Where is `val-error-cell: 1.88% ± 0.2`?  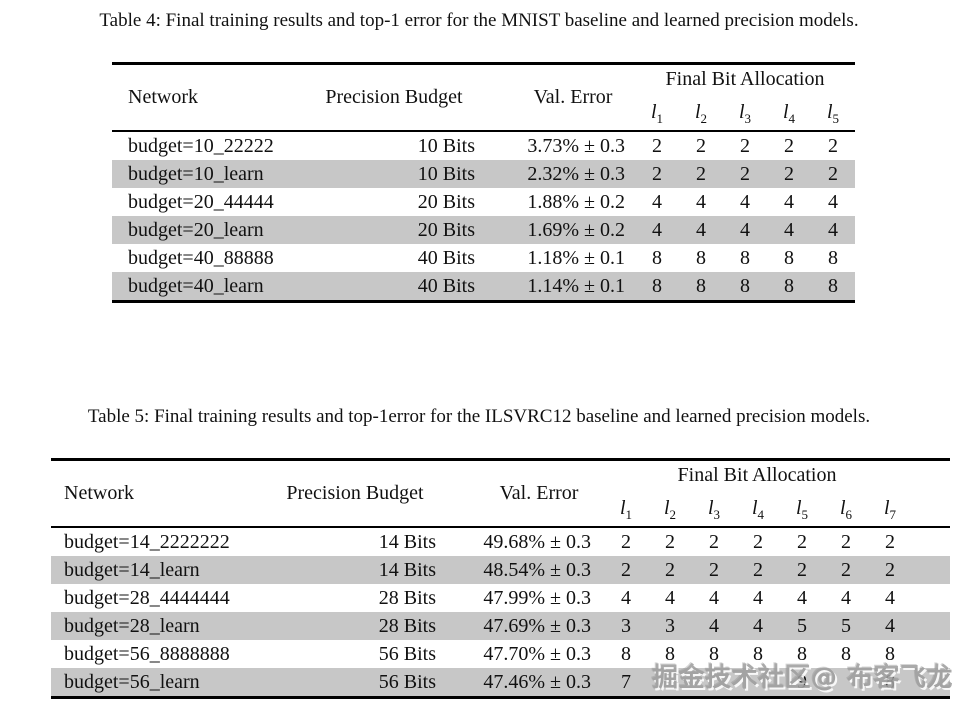 val-error-cell: 1.88% ± 0.2 is located at coordinates (576, 202).